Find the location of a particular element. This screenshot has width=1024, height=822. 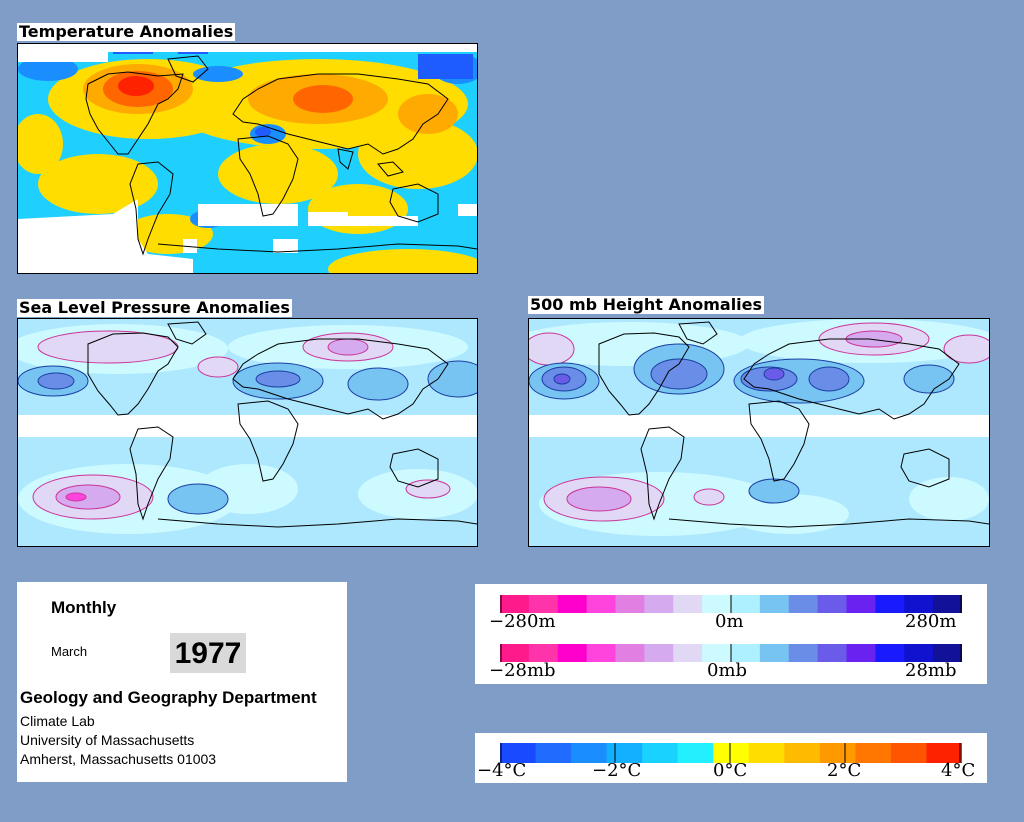

height-mid-label: 0m is located at coordinates (729, 621).